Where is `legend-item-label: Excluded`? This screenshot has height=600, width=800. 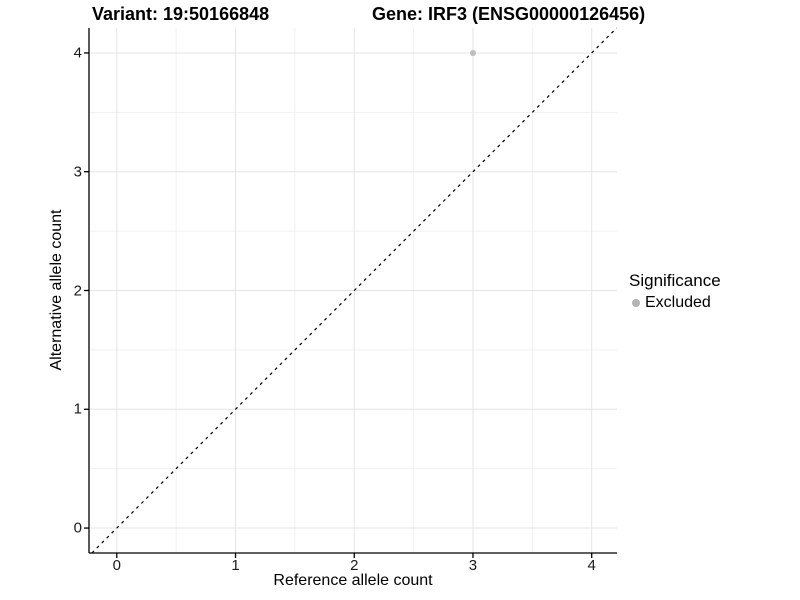 legend-item-label: Excluded is located at coordinates (678, 302).